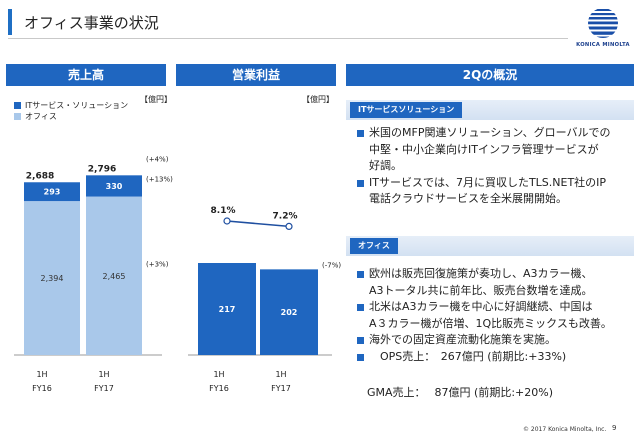 This screenshot has width=640, height=443. I want to click on title-divider, so click(288, 38).